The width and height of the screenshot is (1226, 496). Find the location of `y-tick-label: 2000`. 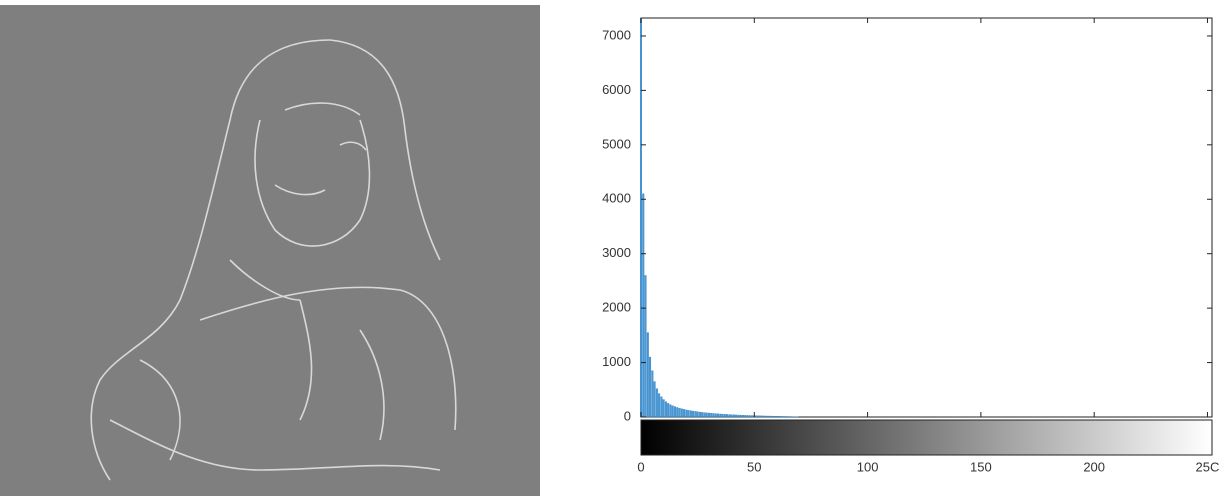

y-tick-label: 2000 is located at coordinates (616, 307).